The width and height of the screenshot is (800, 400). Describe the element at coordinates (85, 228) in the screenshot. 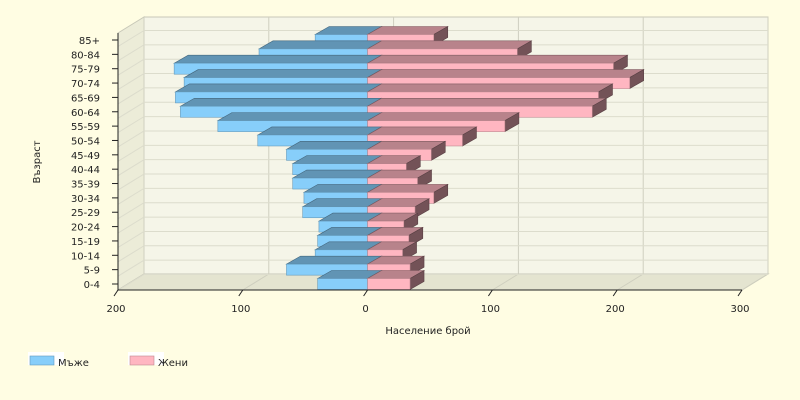

I see `y-tick-label: 20-24` at that location.